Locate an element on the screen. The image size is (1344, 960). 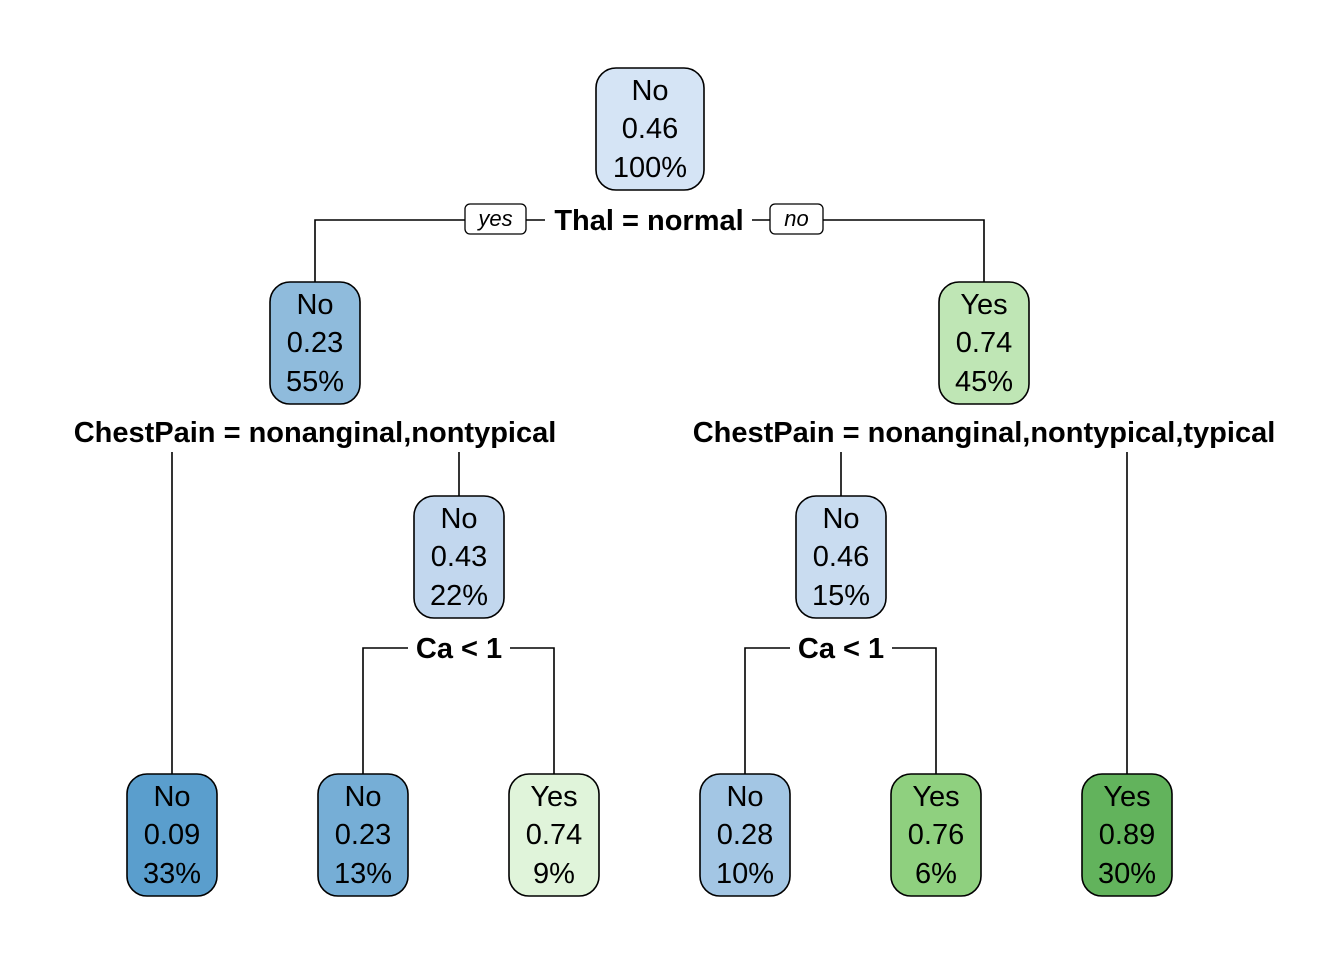
node-probability: 0.89 is located at coordinates (1127, 835).